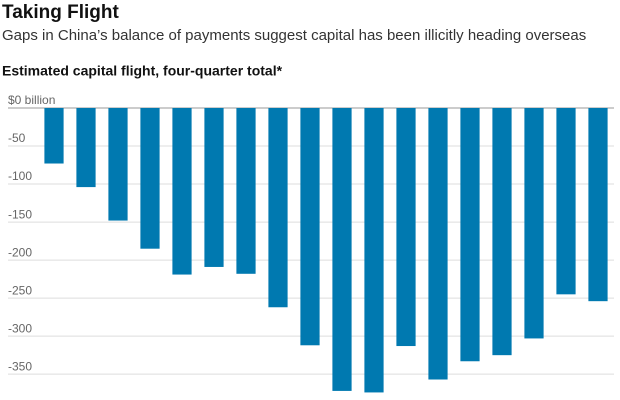 Image resolution: width=620 pixels, height=400 pixels. Describe the element at coordinates (20, 366) in the screenshot. I see `y-tick-label: -350` at that location.